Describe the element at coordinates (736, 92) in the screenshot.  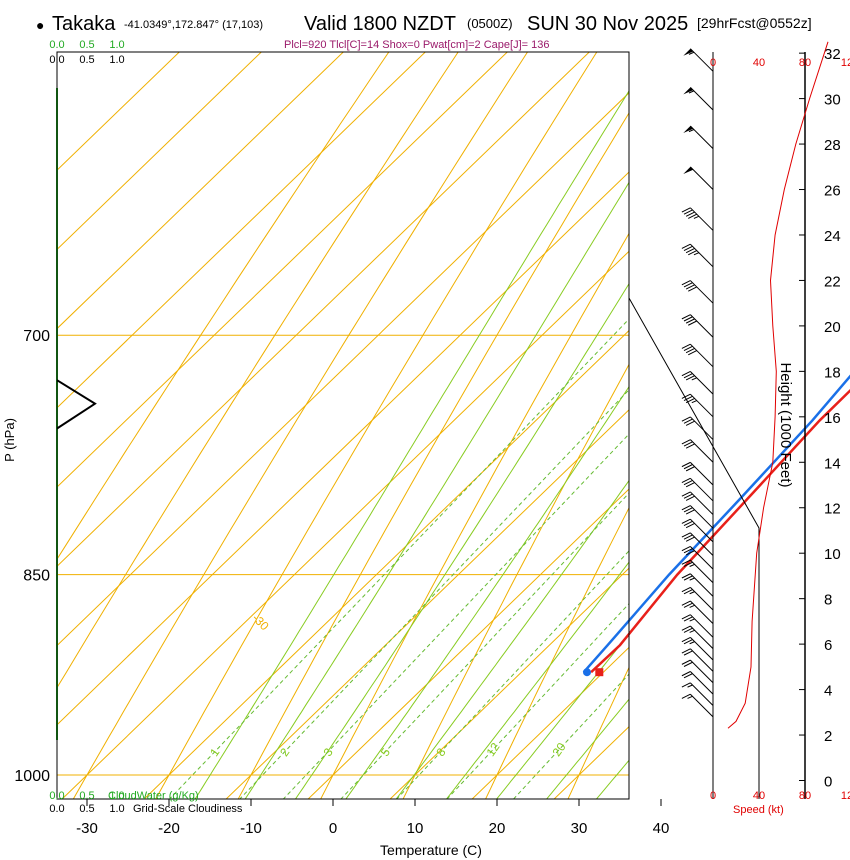
I see `theta-label: 30` at that location.